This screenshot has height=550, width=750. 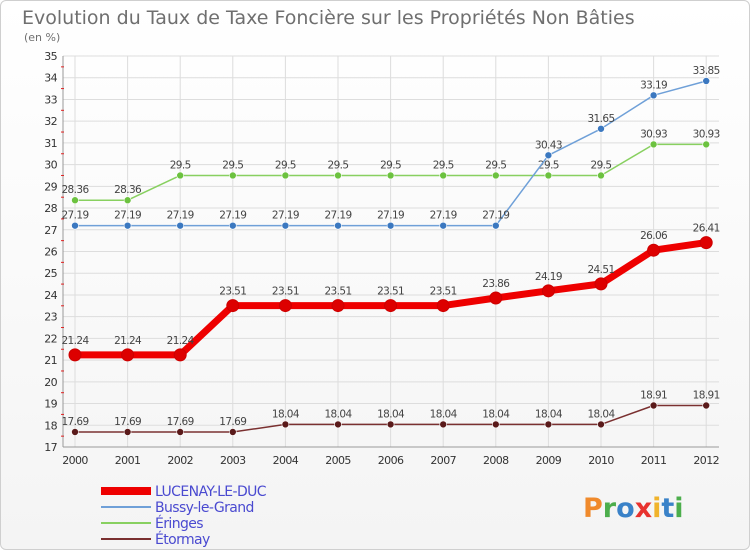 I want to click on data-label: 33.85, so click(x=706, y=71).